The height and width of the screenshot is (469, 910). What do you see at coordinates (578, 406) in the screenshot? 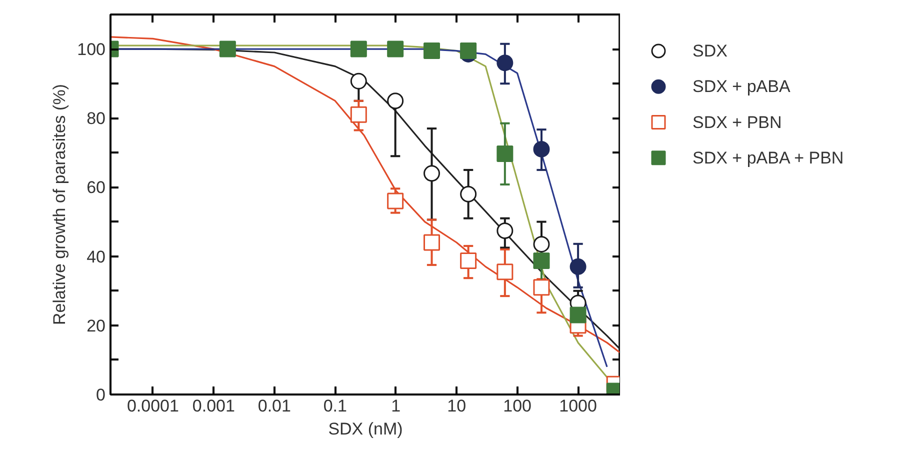
I see `x-tick-label: 1000` at bounding box center [578, 406].